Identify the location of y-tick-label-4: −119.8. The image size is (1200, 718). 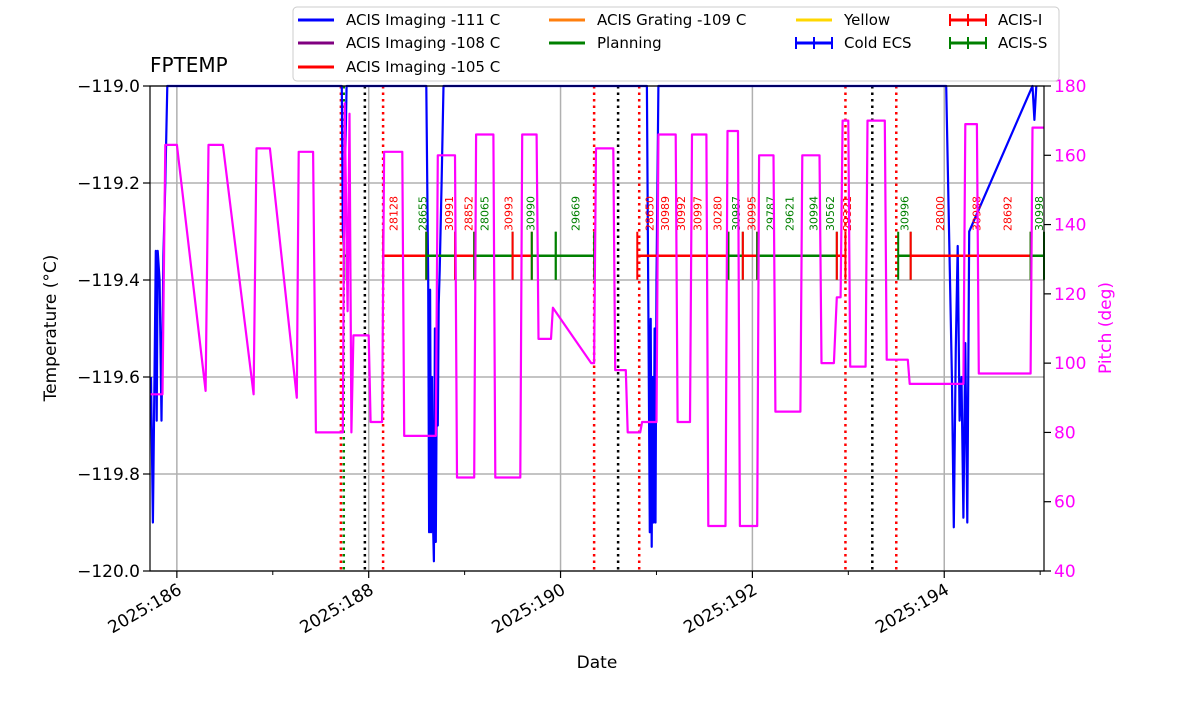
(108, 475).